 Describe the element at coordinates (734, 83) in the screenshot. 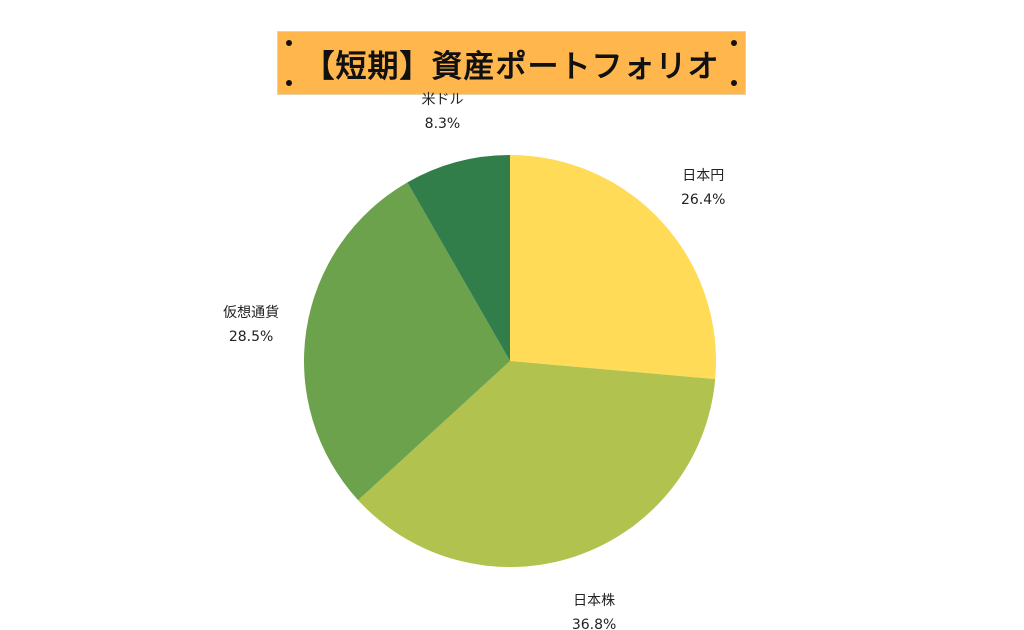

I see `banner-dot-bottom-right` at that location.